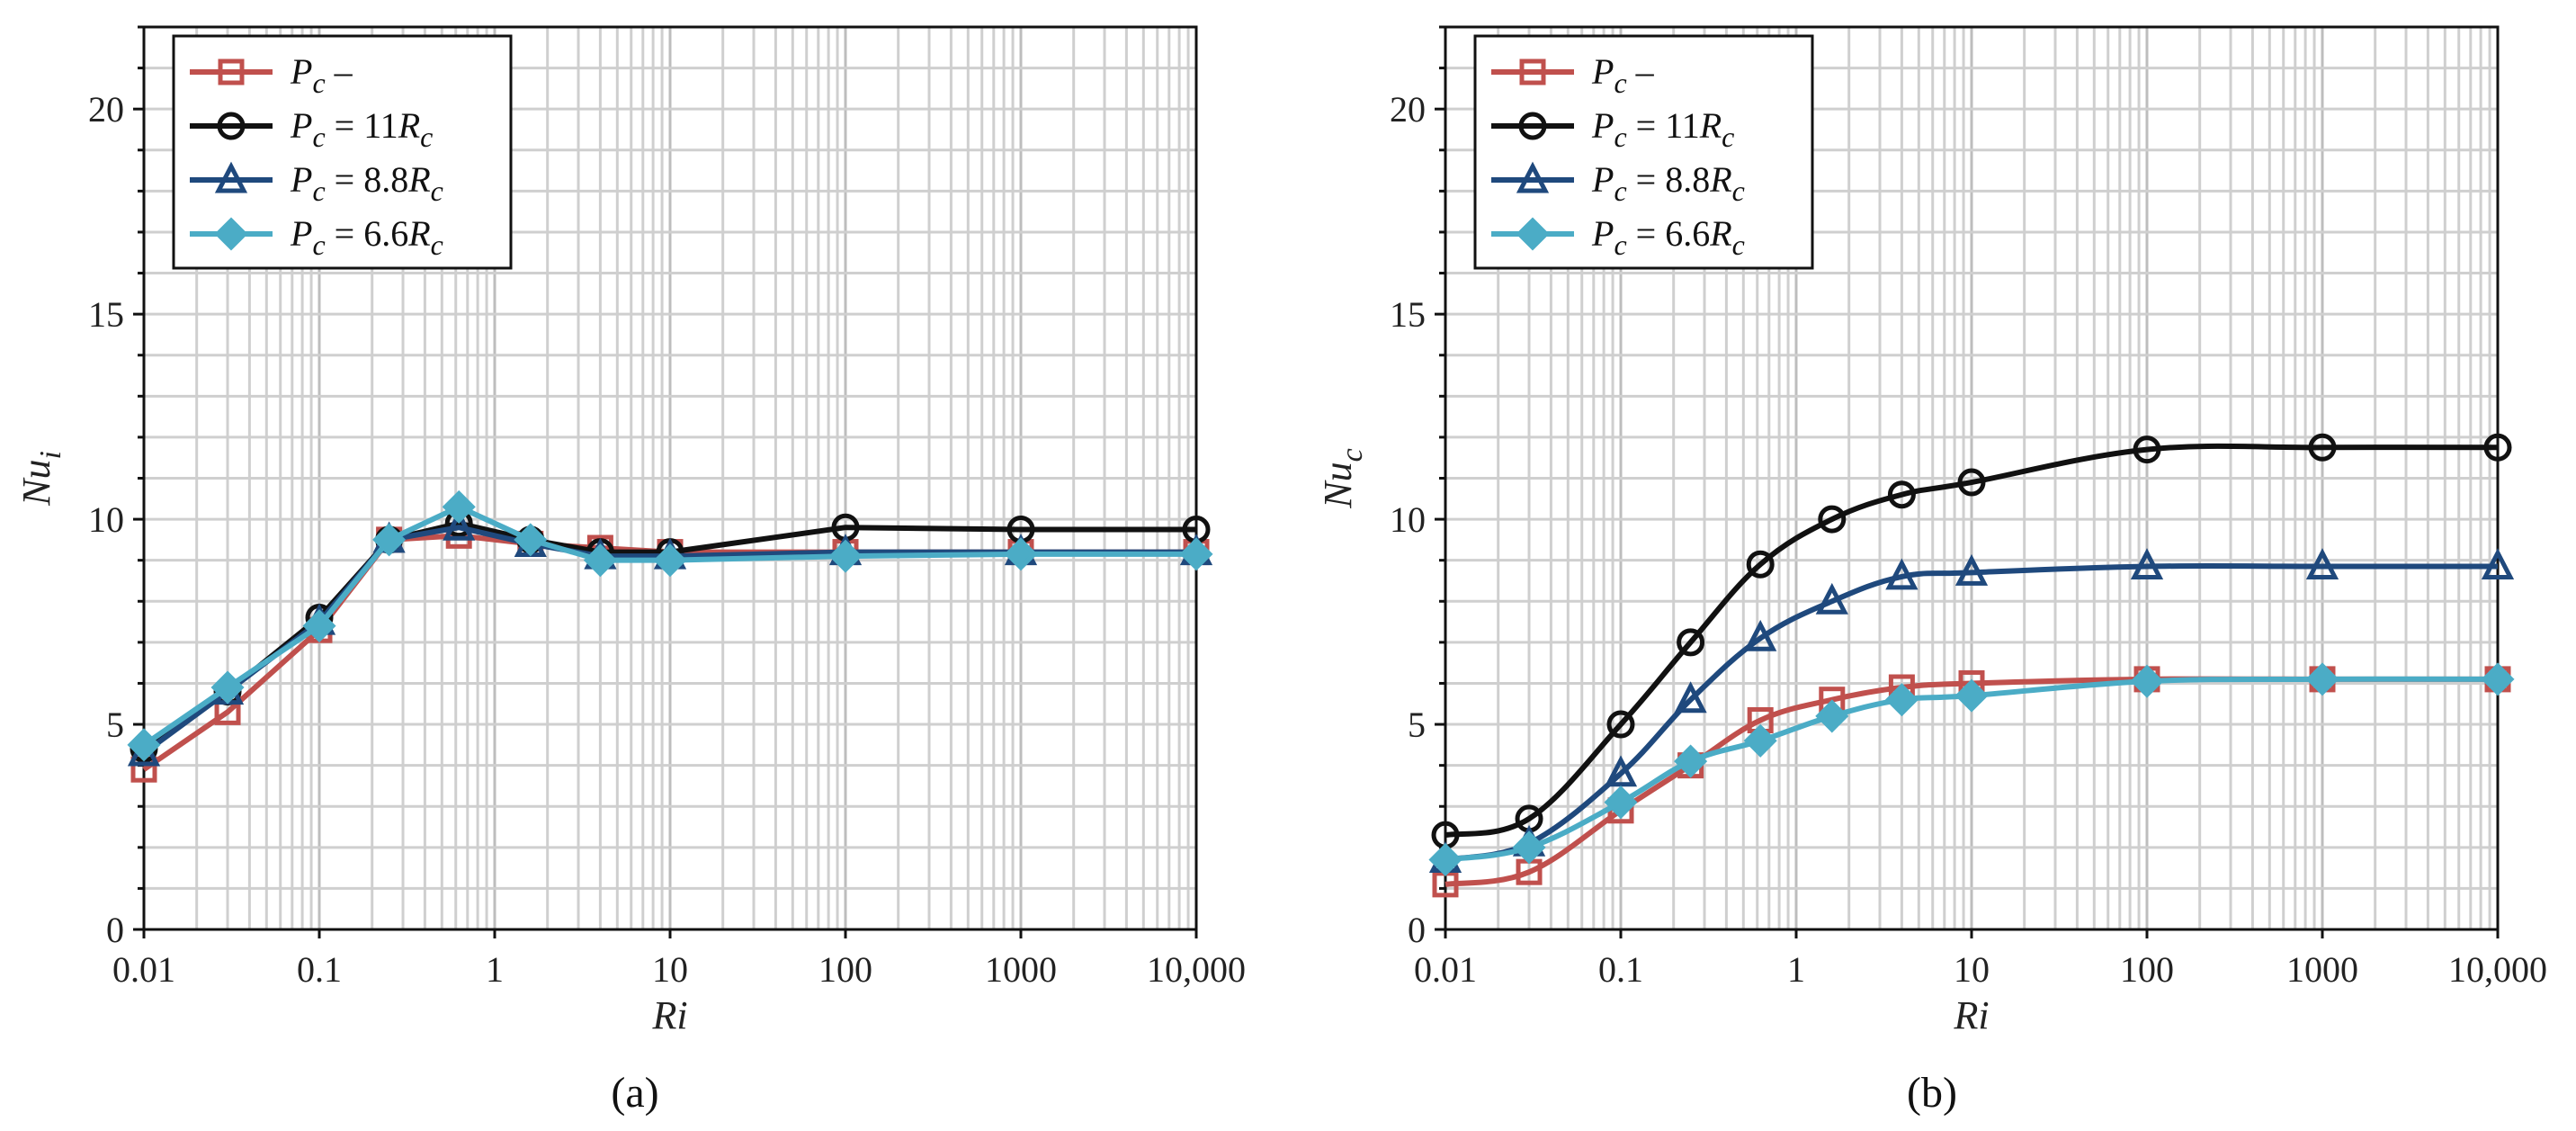  Describe the element at coordinates (634, 1093) in the screenshot. I see `panel-label: (a)` at that location.